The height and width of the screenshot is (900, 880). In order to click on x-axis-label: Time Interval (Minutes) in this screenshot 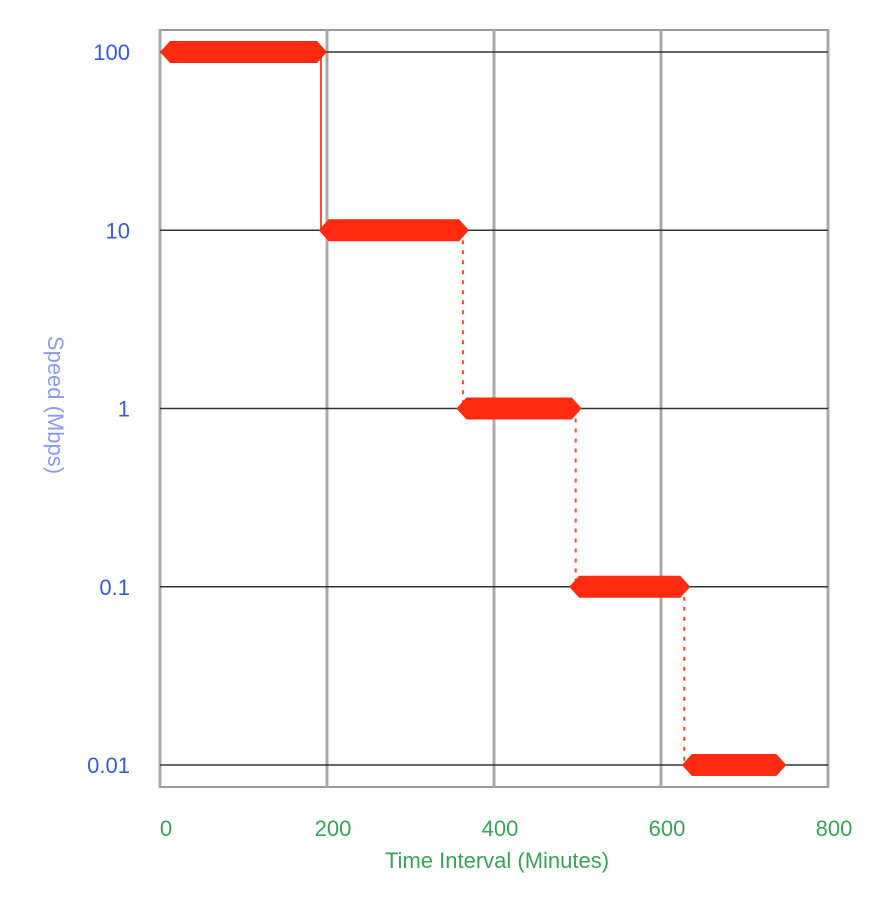, I will do `click(497, 860)`.